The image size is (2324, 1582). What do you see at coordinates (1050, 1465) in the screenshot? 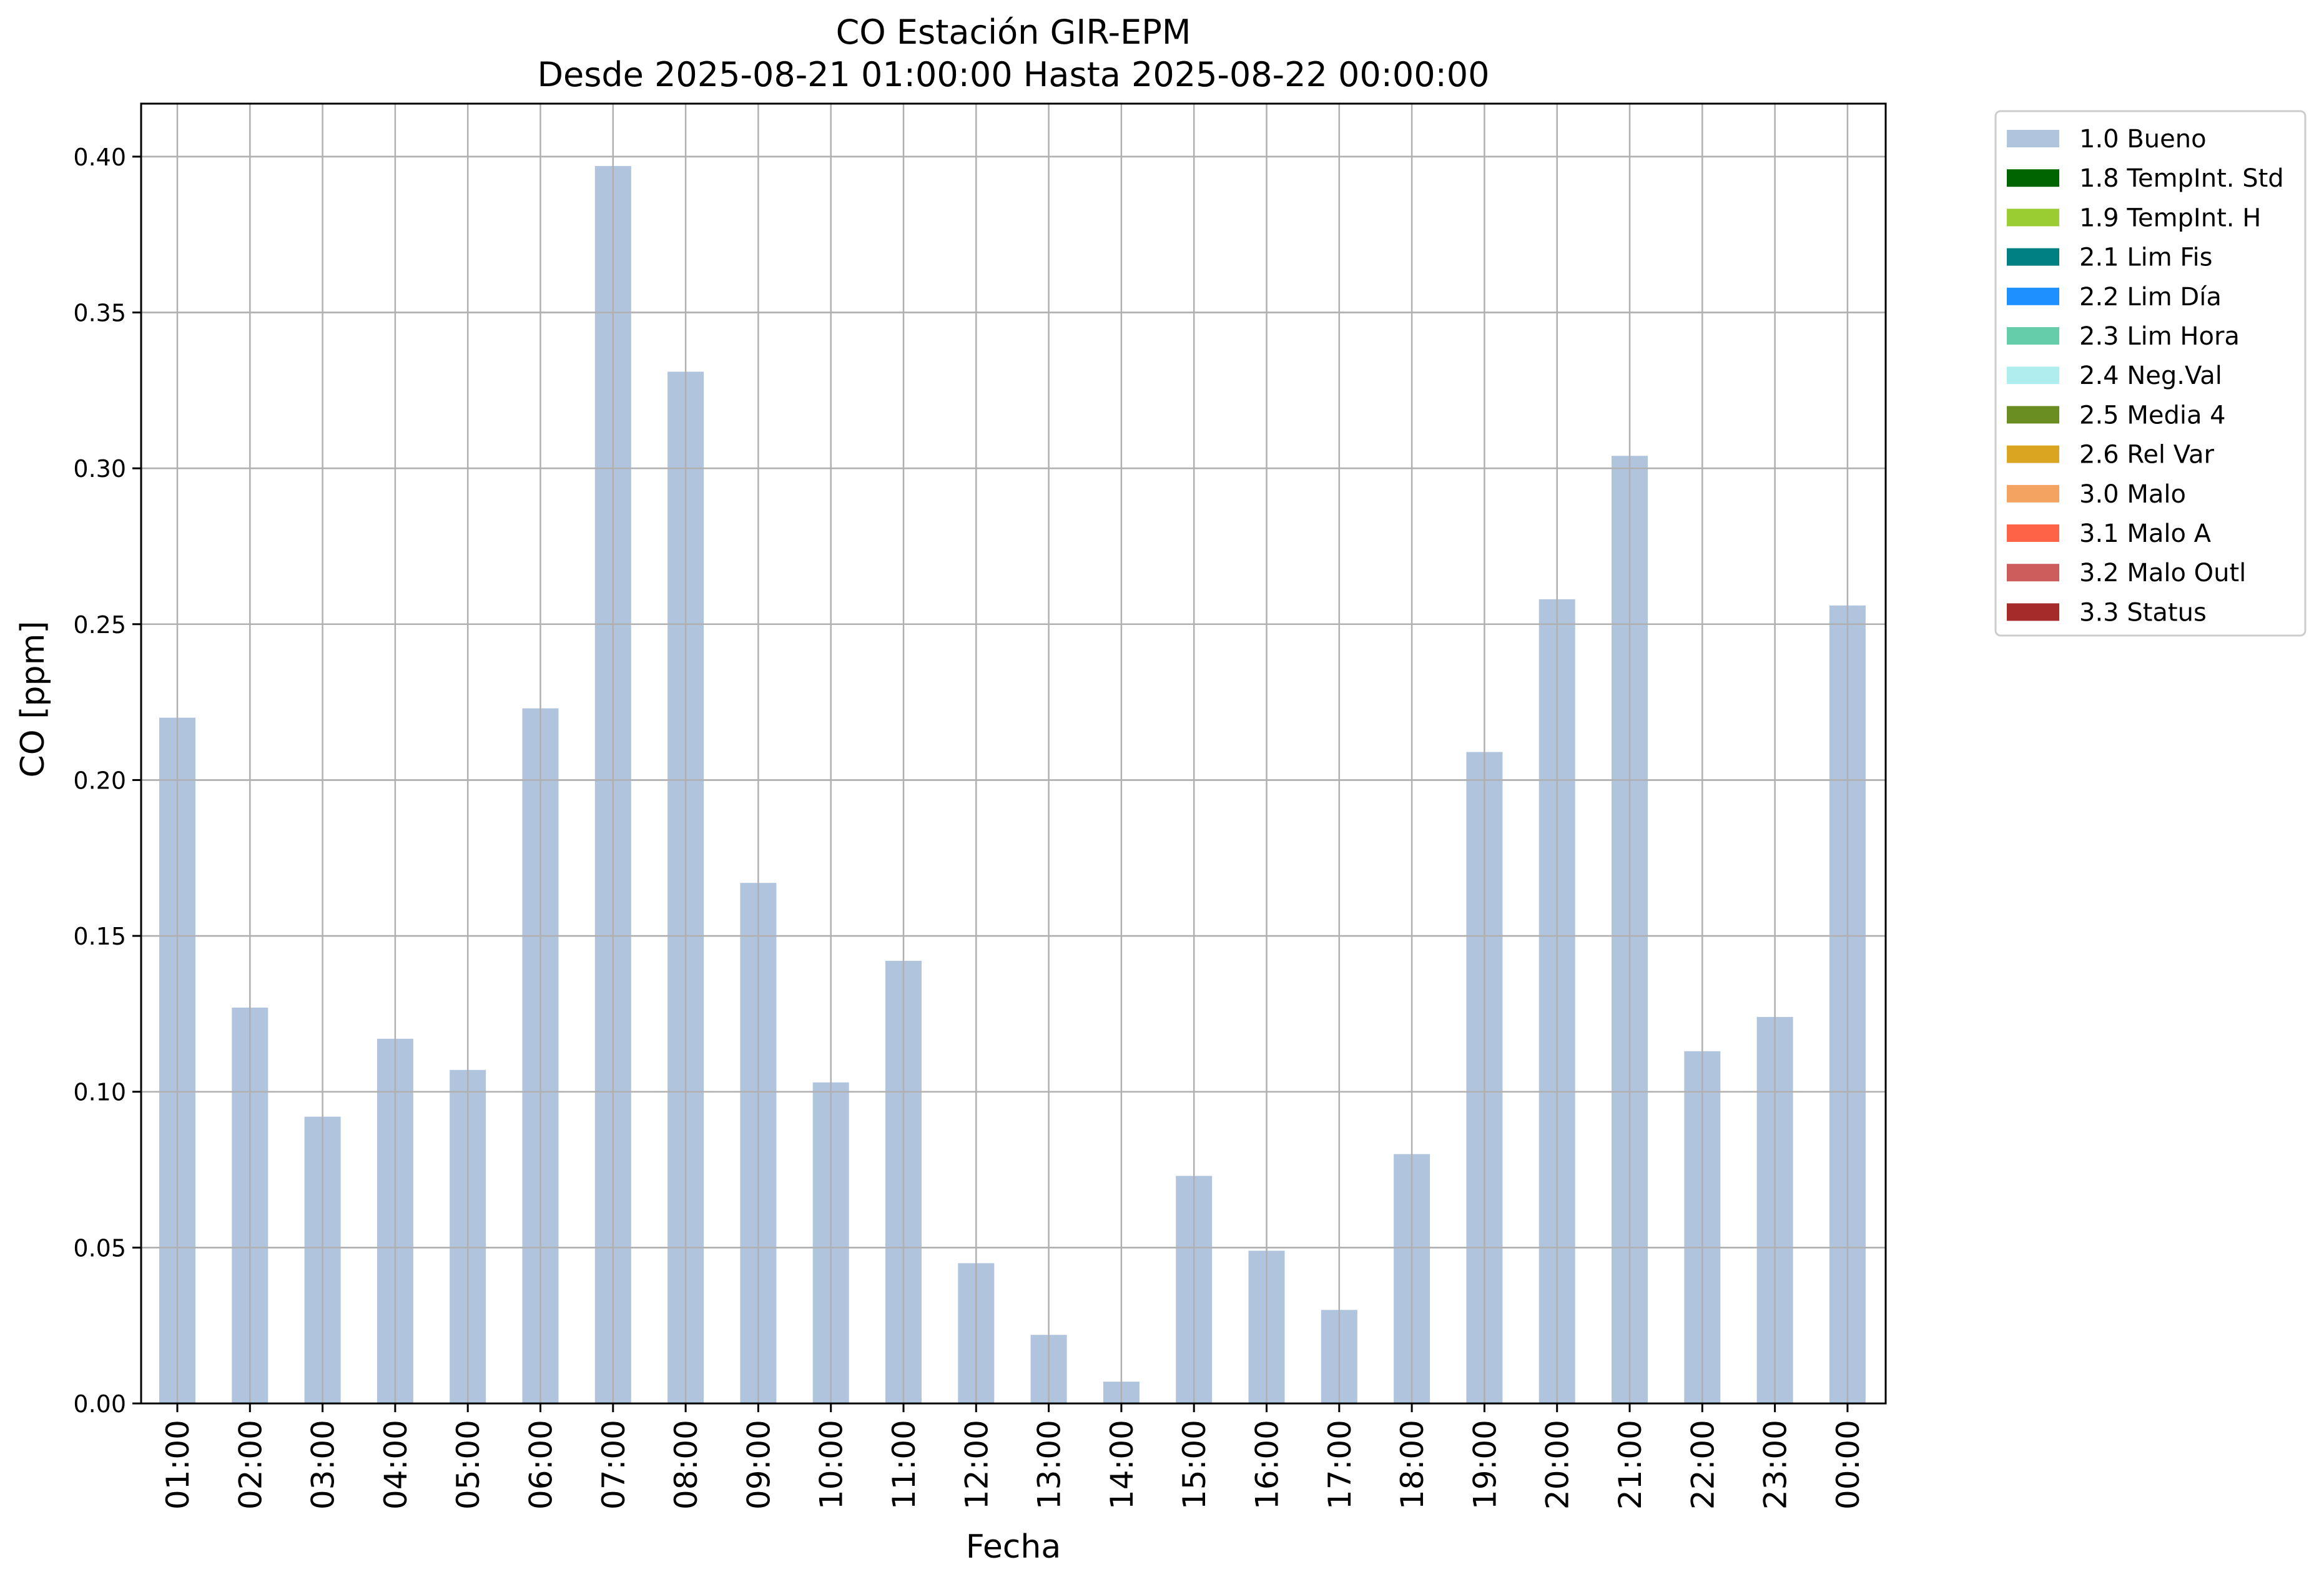
I see `x-tick-label: 13:00` at bounding box center [1050, 1465].